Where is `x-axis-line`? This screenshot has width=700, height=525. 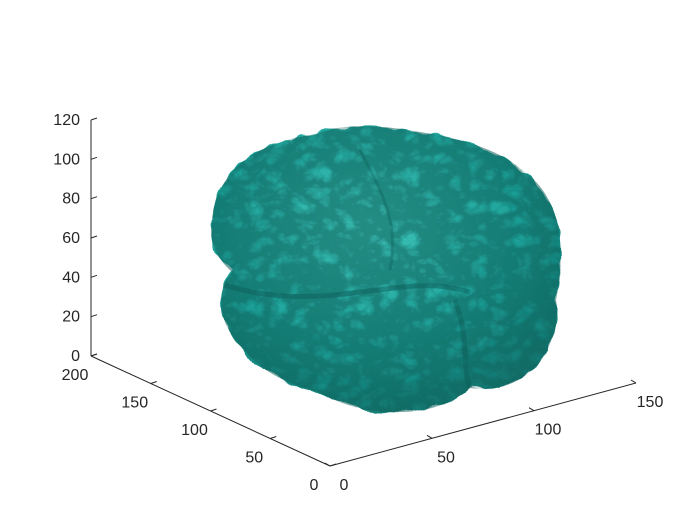
x-axis-line is located at coordinates (483, 424).